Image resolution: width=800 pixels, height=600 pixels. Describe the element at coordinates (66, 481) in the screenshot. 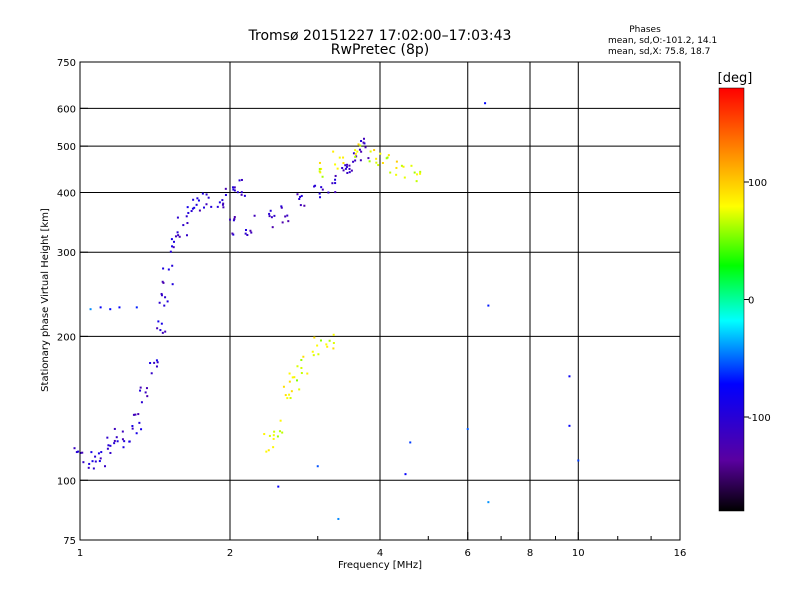

I see `y-tick-label: 100` at that location.